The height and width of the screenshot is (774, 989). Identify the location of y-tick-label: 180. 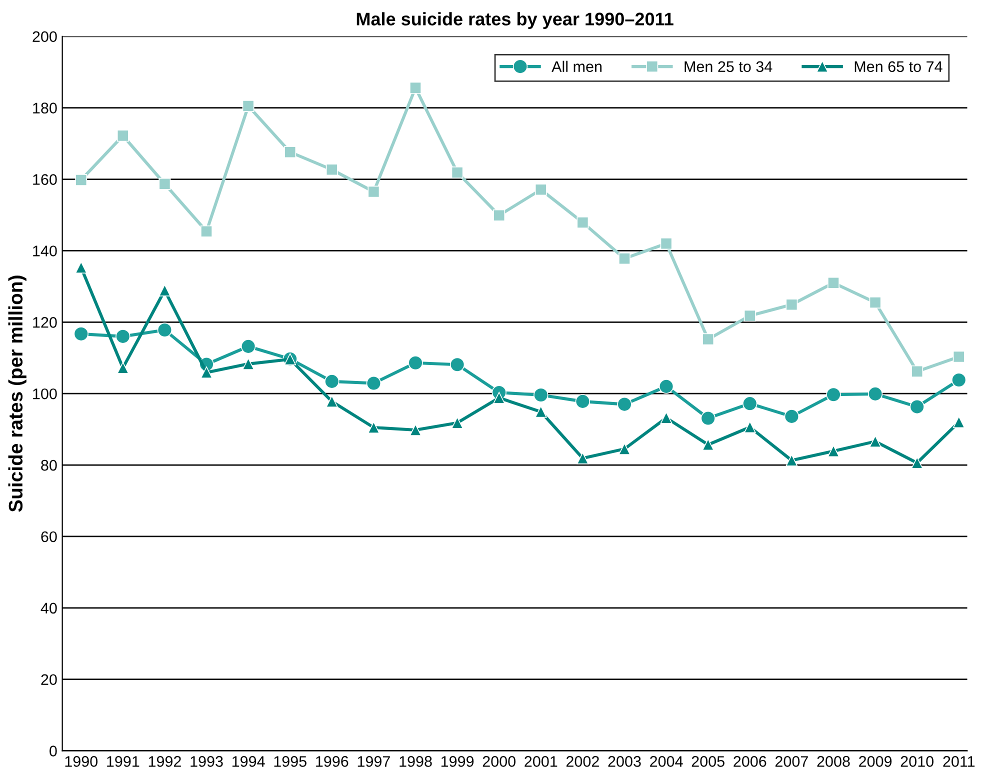
(45, 108).